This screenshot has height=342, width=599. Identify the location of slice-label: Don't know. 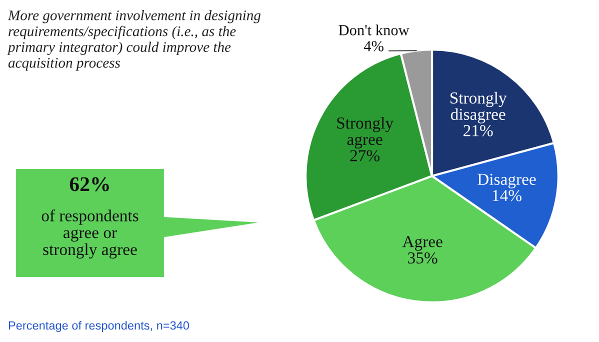
(374, 30).